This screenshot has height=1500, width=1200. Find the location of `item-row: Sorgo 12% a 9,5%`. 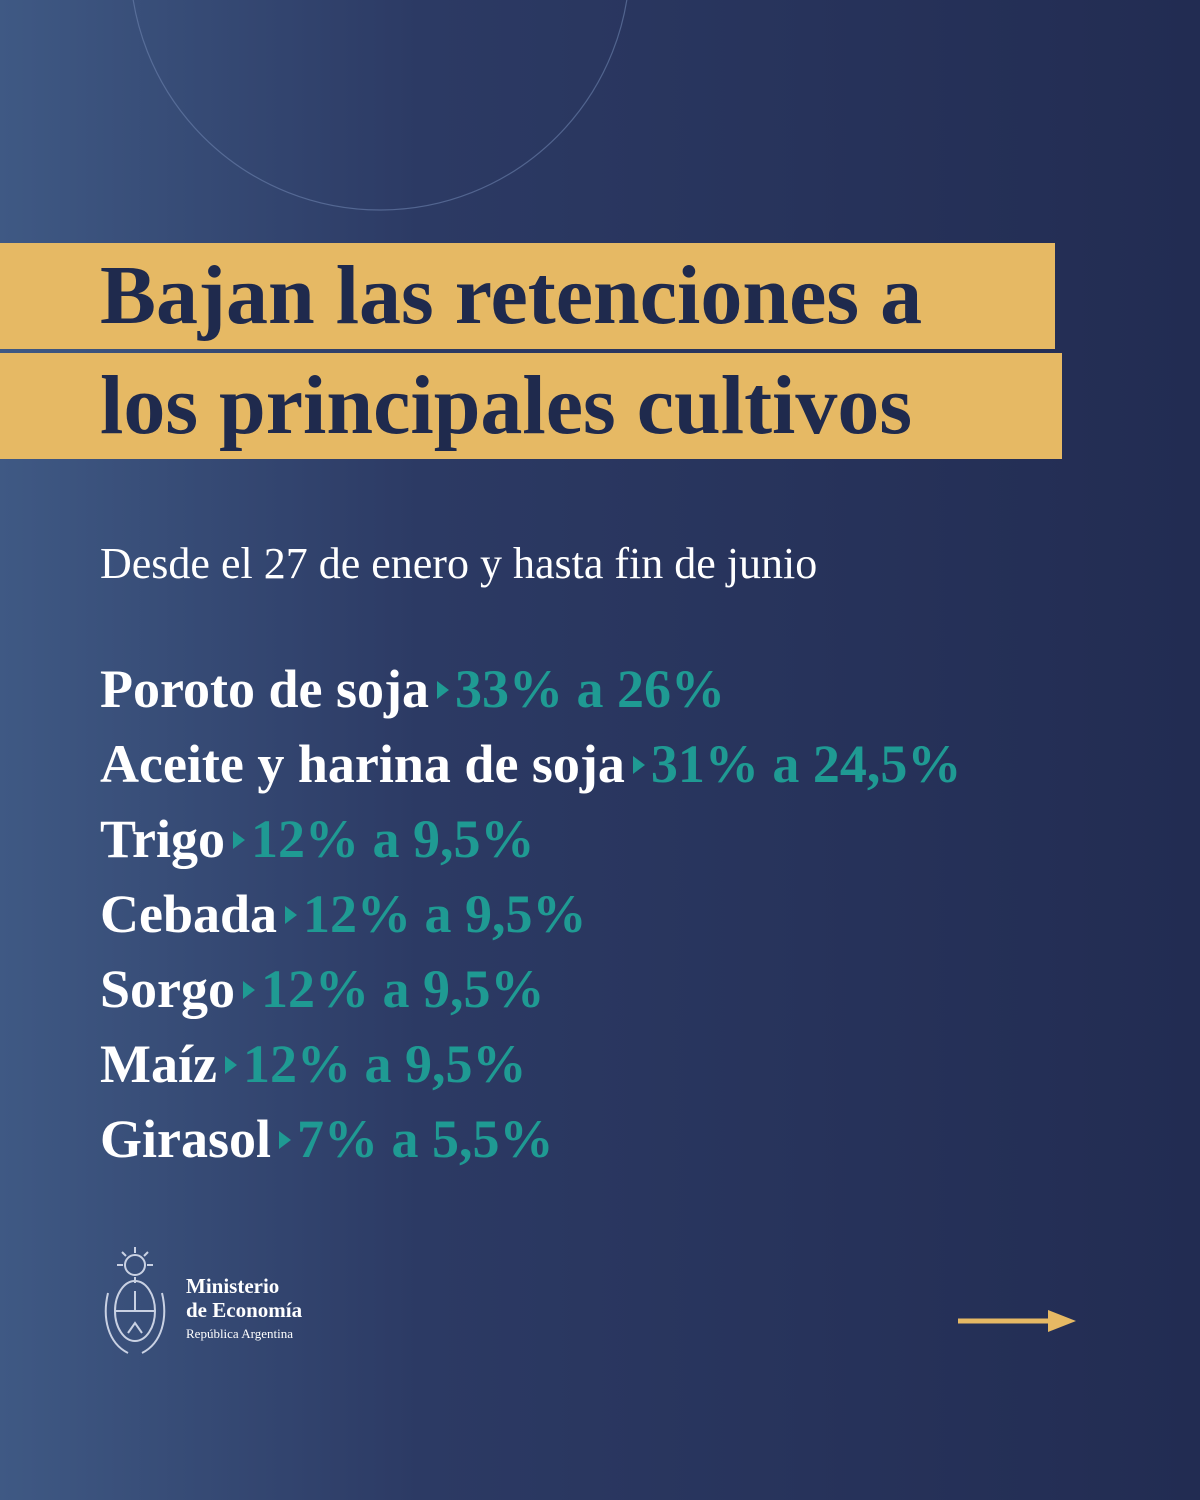

item-row: Sorgo 12% a 9,5% is located at coordinates (530, 989).